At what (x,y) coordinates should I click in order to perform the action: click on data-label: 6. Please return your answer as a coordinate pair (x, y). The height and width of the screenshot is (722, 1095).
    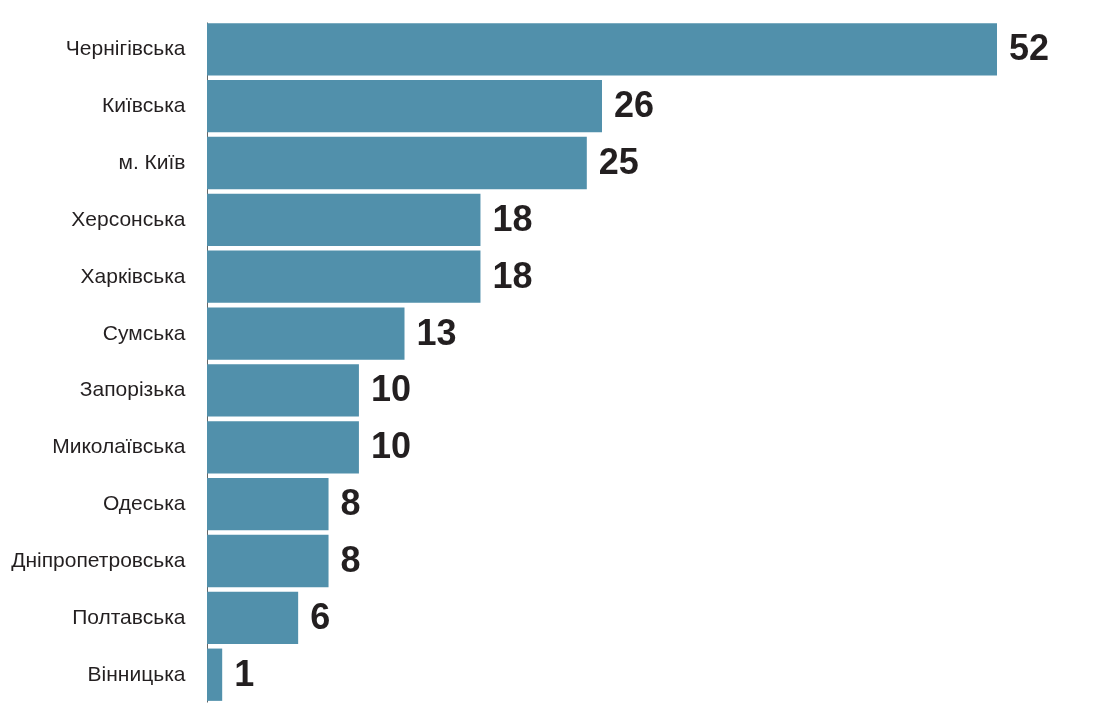
    Looking at the image, I should click on (320, 616).